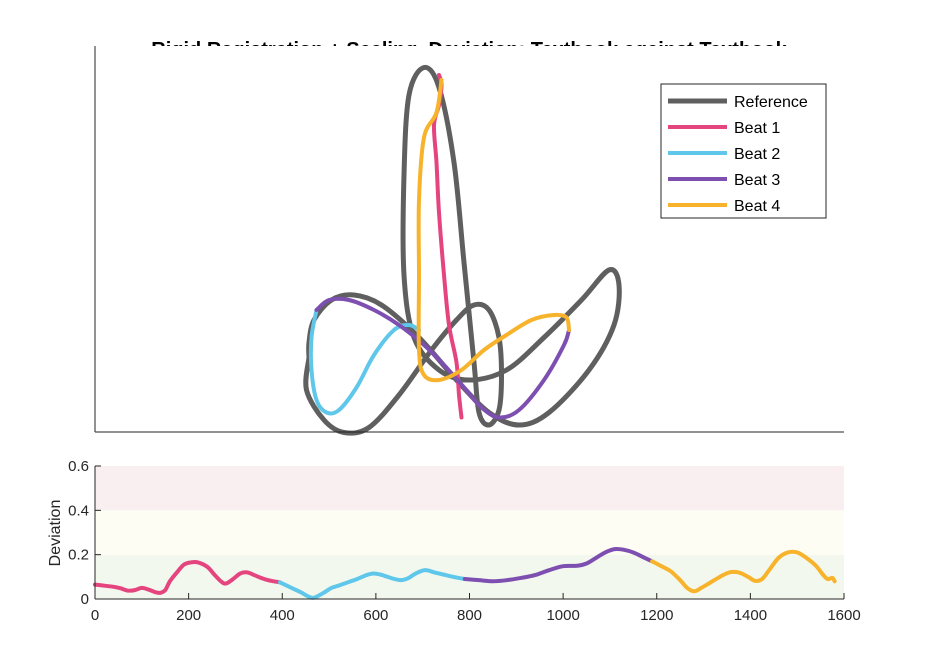  I want to click on x-tick-label: 200, so click(188, 615).